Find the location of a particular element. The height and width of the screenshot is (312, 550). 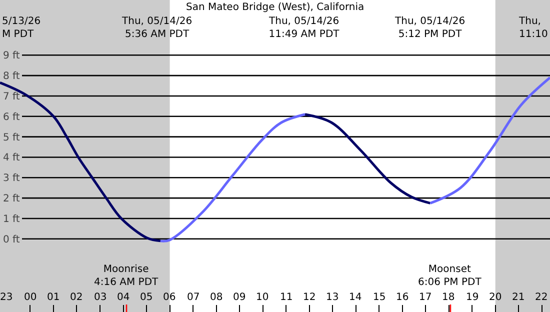

x-tick-label: 13 is located at coordinates (332, 297).